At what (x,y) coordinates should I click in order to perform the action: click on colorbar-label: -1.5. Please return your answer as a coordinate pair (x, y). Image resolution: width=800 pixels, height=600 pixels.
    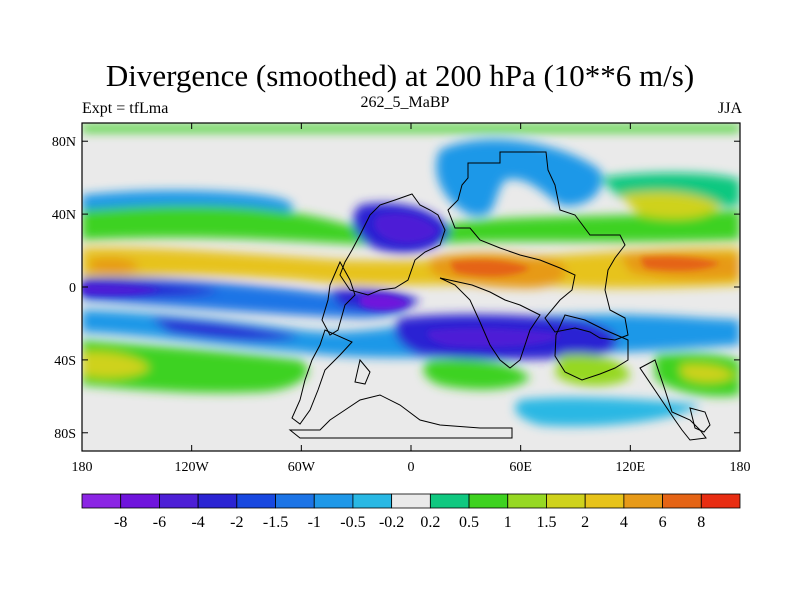
    Looking at the image, I should click on (275, 522).